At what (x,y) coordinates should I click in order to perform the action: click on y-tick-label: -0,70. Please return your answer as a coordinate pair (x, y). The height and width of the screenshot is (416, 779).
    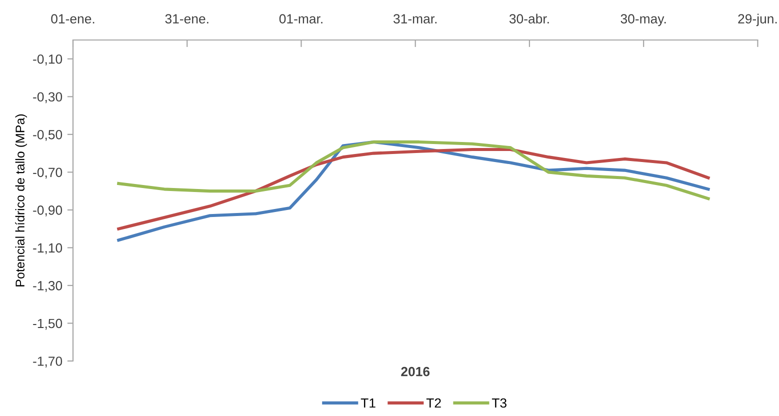
    Looking at the image, I should click on (47, 173).